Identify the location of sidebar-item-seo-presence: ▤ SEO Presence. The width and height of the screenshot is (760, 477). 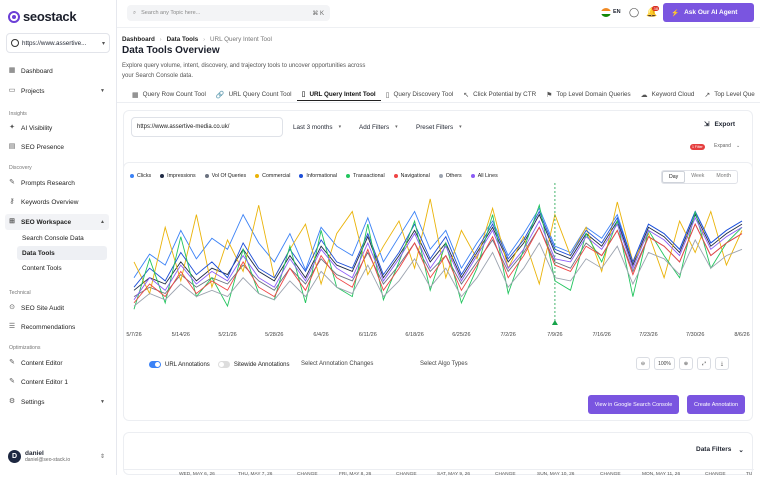
(57, 147).